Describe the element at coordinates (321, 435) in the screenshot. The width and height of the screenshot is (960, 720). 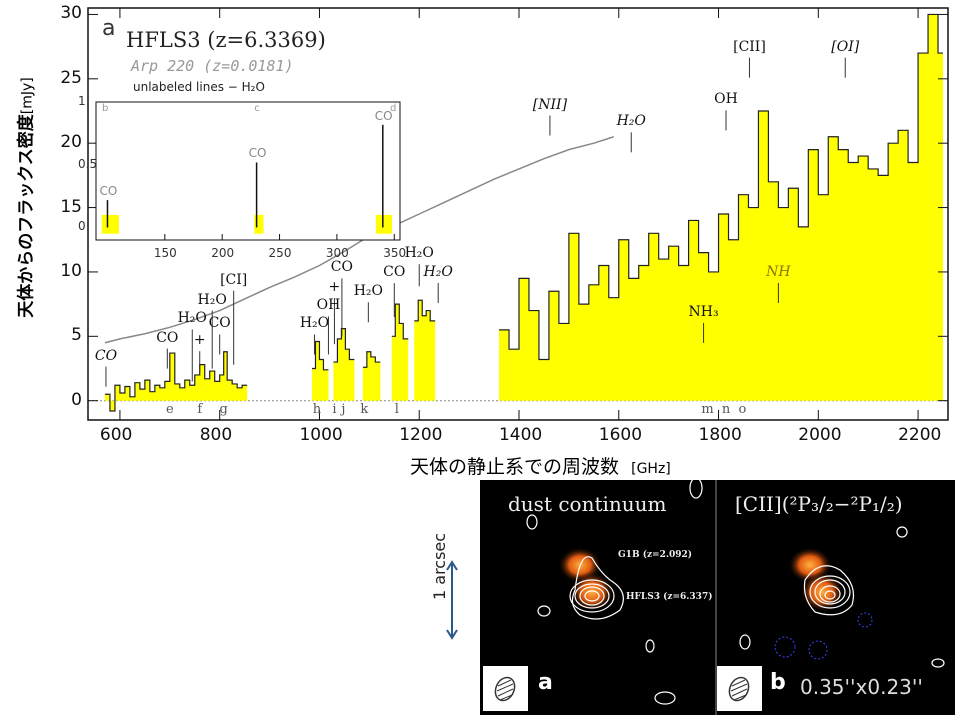
I see `x-tick-label: 1000` at that location.